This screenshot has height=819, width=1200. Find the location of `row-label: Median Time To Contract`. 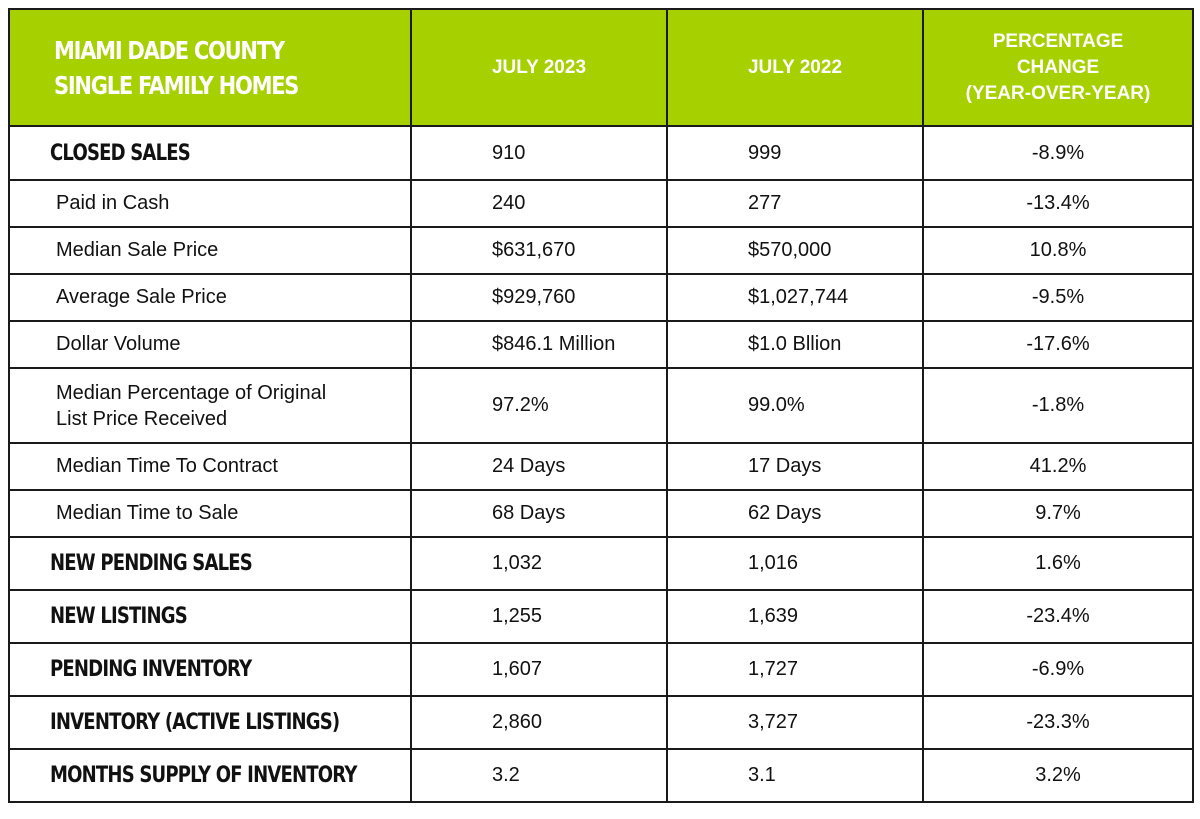

row-label: Median Time To Contract is located at coordinates (210, 466).